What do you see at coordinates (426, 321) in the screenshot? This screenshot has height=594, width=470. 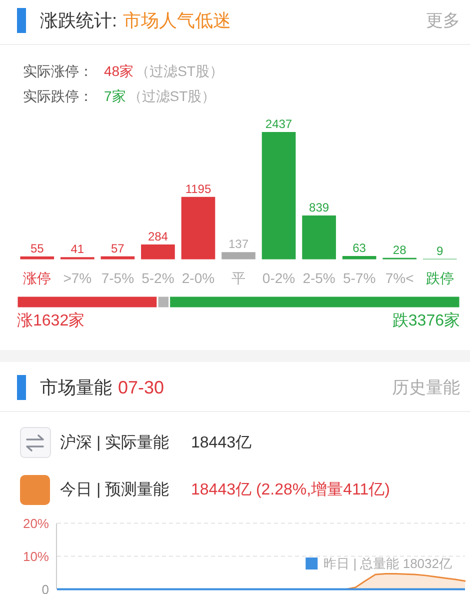 I see `data-label: 跌3376家` at bounding box center [426, 321].